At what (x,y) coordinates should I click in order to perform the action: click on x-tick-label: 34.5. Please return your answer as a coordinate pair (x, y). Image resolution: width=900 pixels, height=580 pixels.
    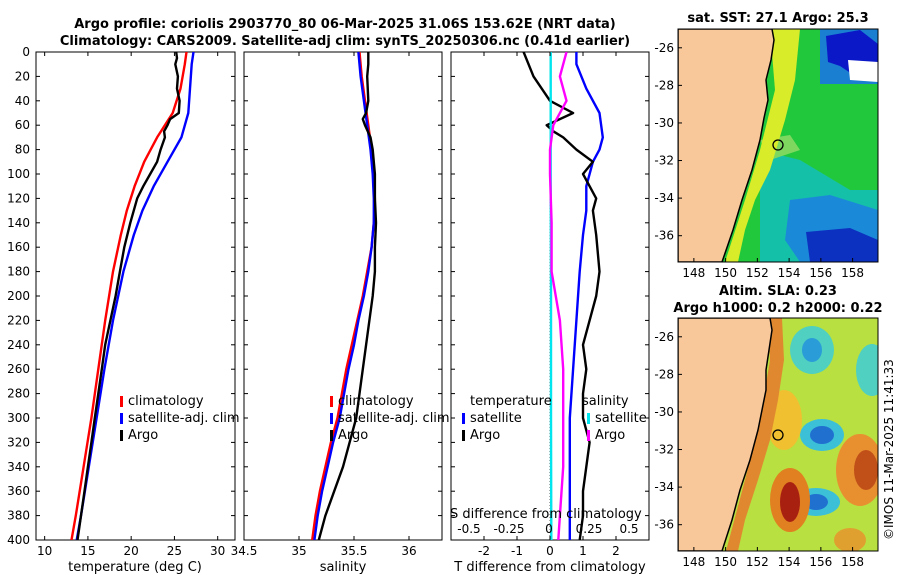
    Looking at the image, I should click on (244, 551).